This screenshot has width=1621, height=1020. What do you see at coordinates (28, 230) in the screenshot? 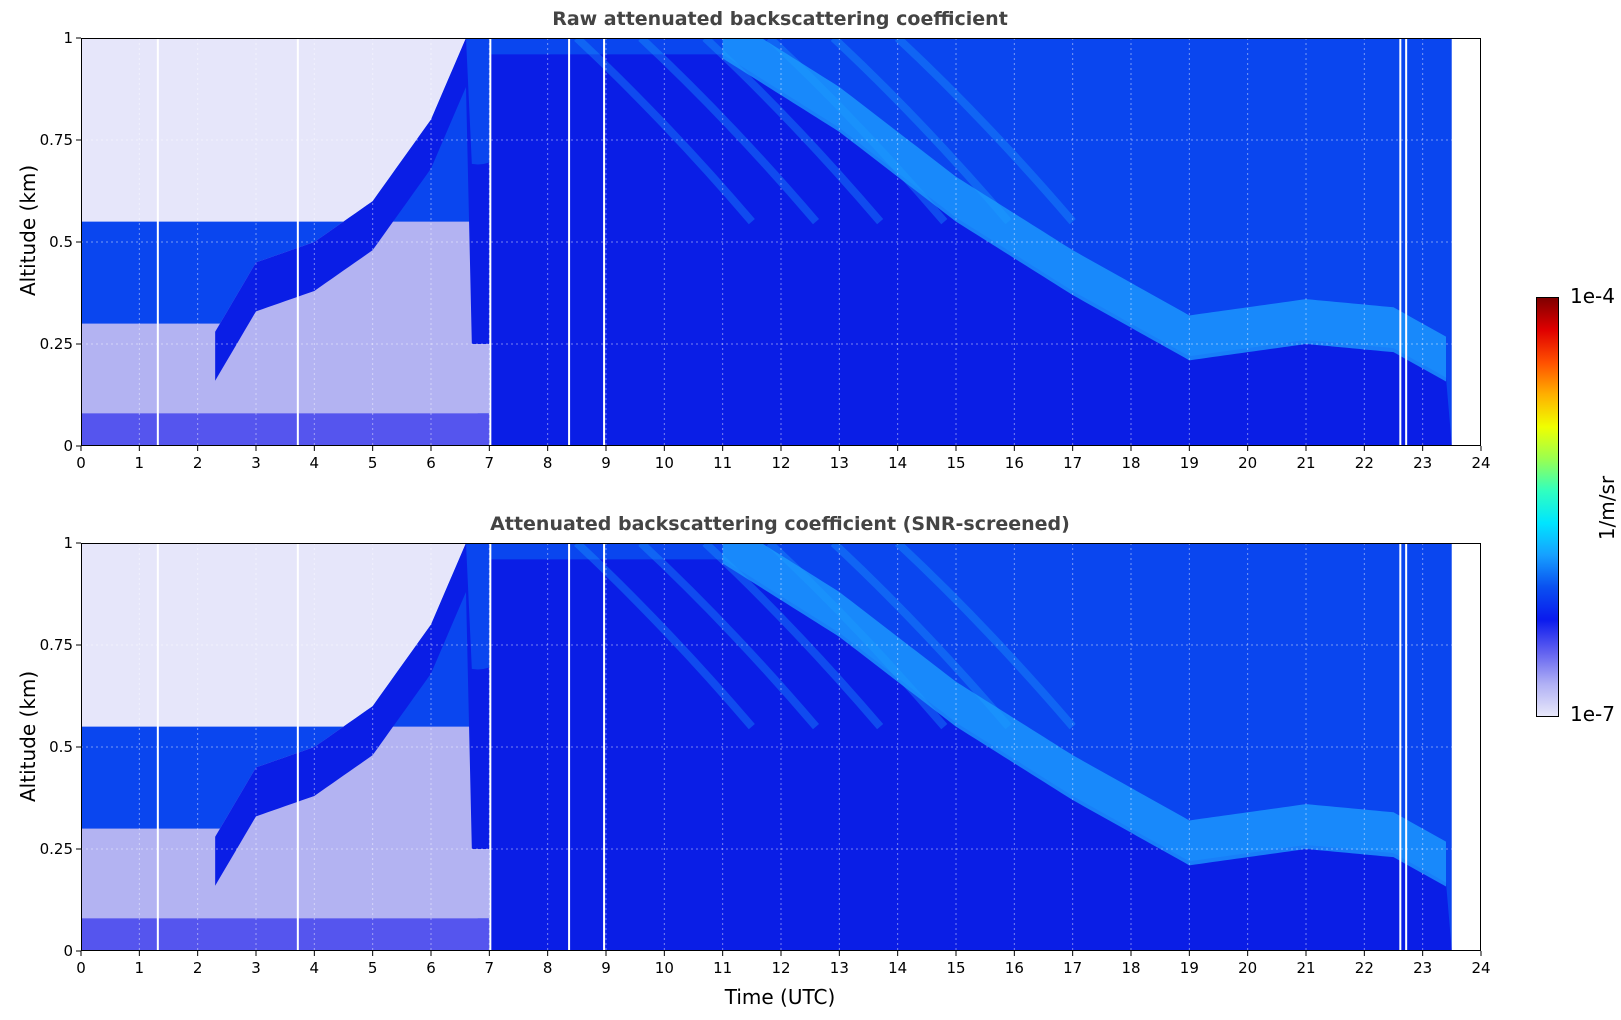
I see `y-axis-label-raw: Altitude (km)` at bounding box center [28, 230].